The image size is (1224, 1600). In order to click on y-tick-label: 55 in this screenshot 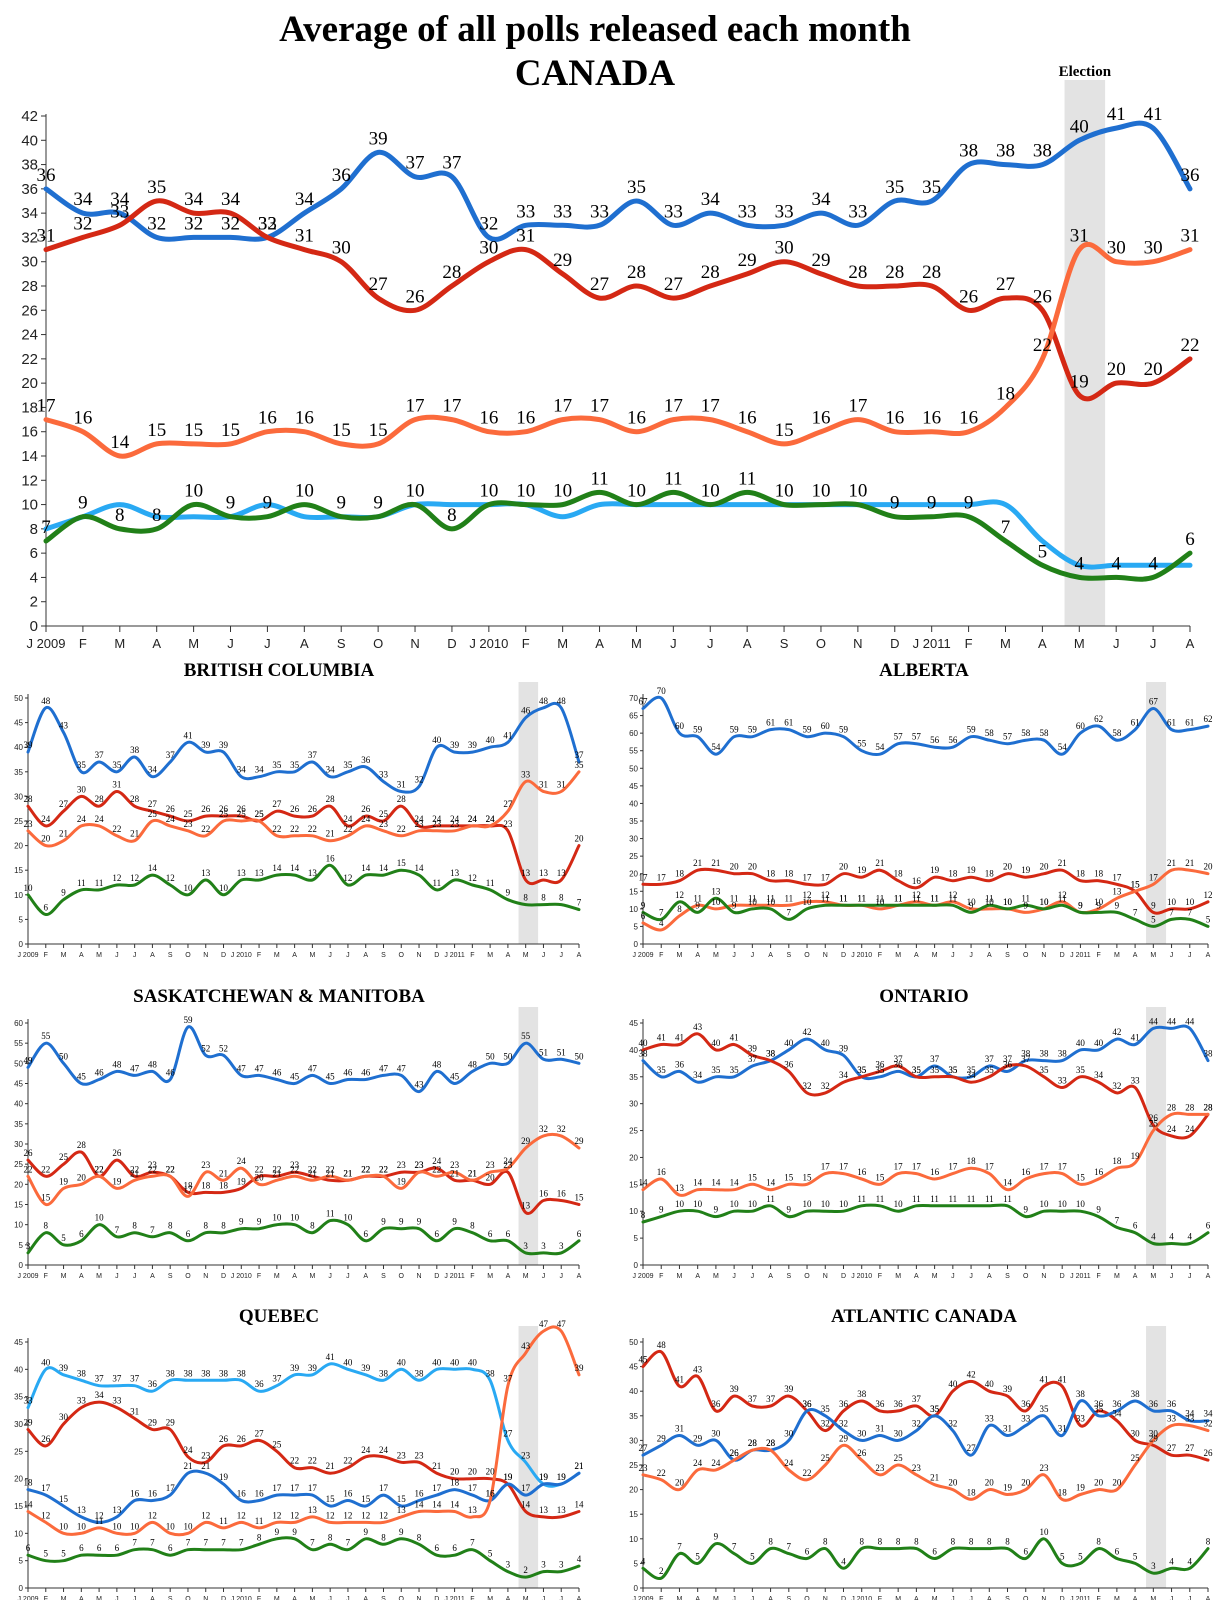, I will do `click(633, 751)`.